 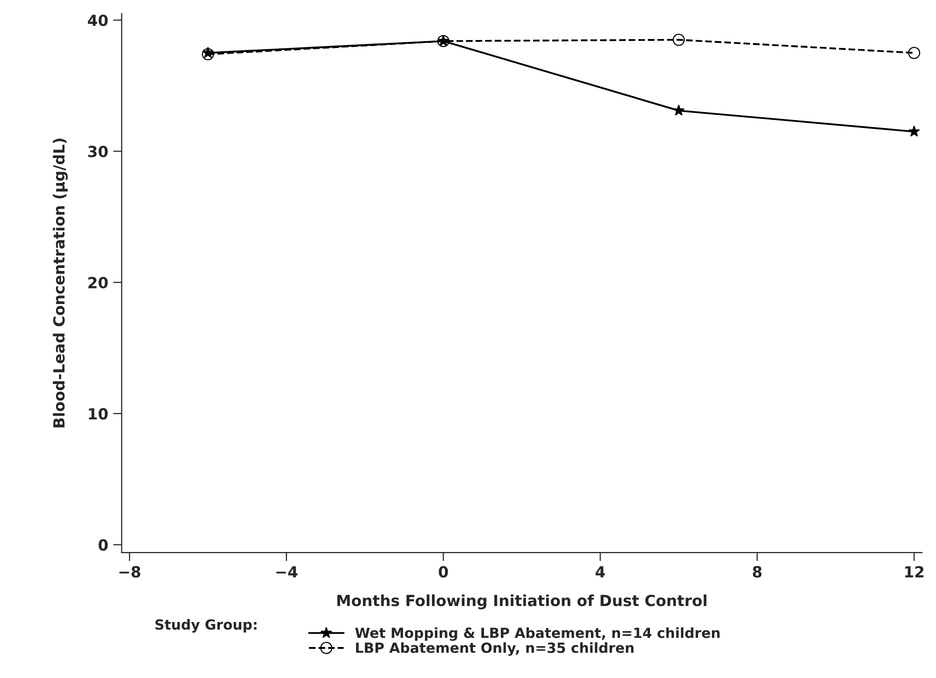 What do you see at coordinates (98, 152) in the screenshot?
I see `y-tick-label: 30` at bounding box center [98, 152].